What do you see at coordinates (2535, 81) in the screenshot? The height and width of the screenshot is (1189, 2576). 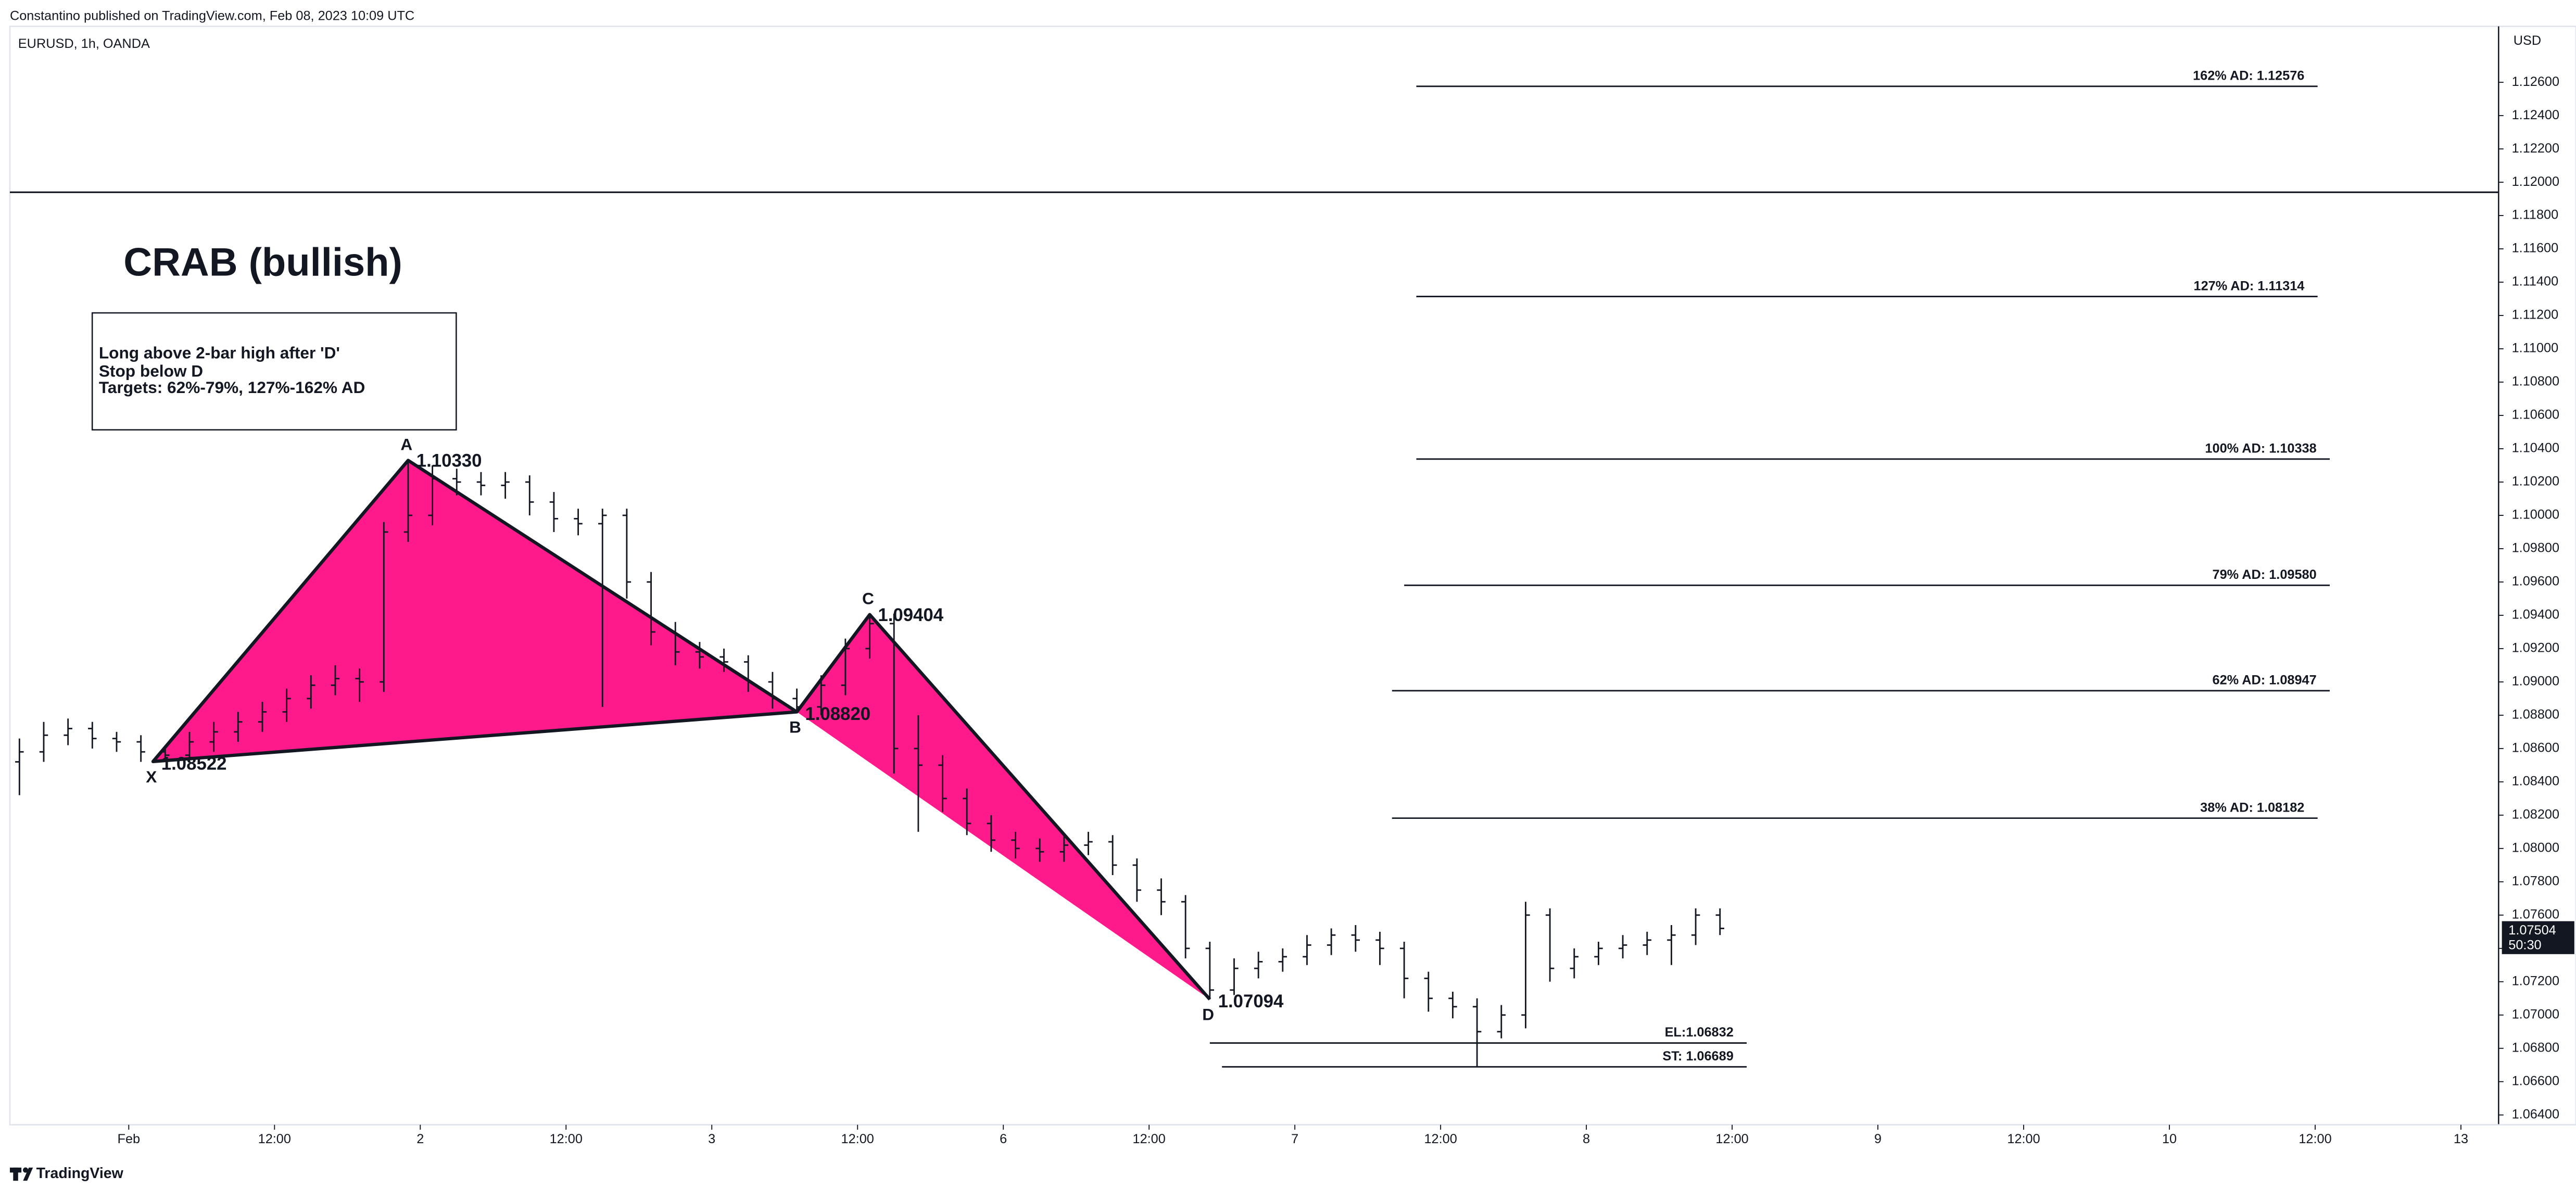 I see `y-tick-label: 1.12600` at bounding box center [2535, 81].